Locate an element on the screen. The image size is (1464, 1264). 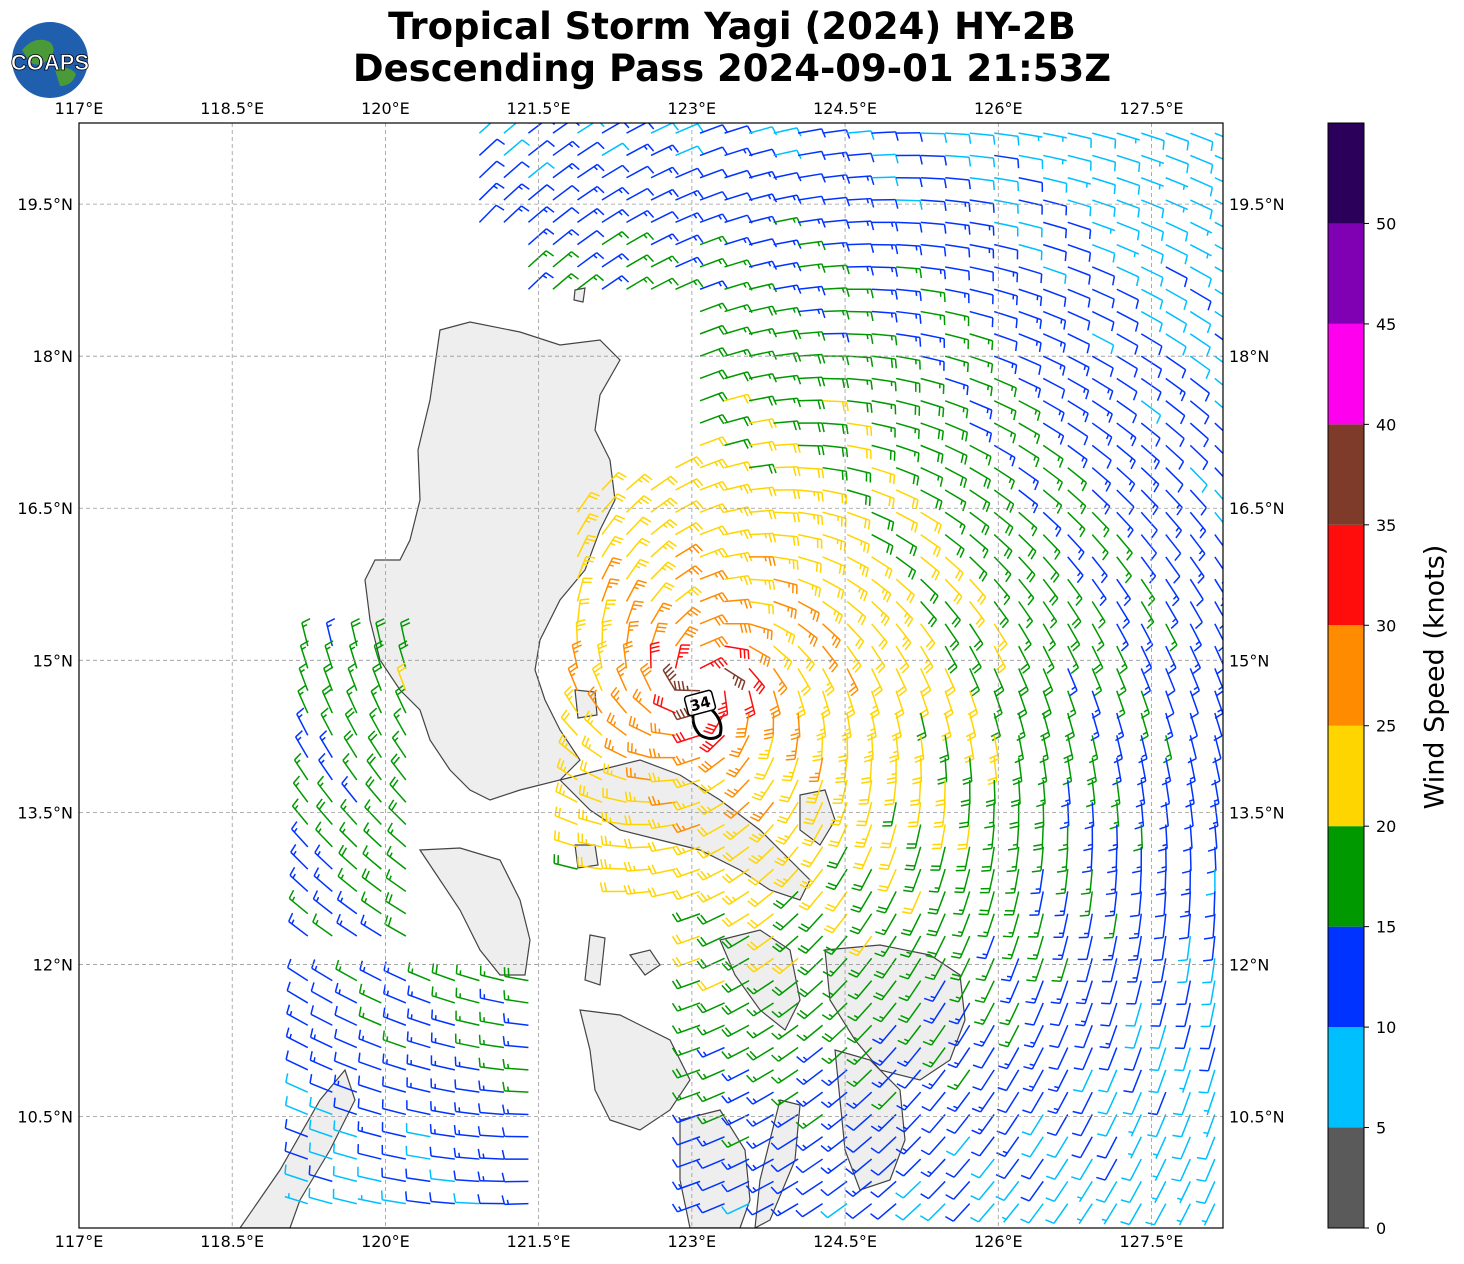
colorbar-tick-label: 10 is located at coordinates (1386, 1027).